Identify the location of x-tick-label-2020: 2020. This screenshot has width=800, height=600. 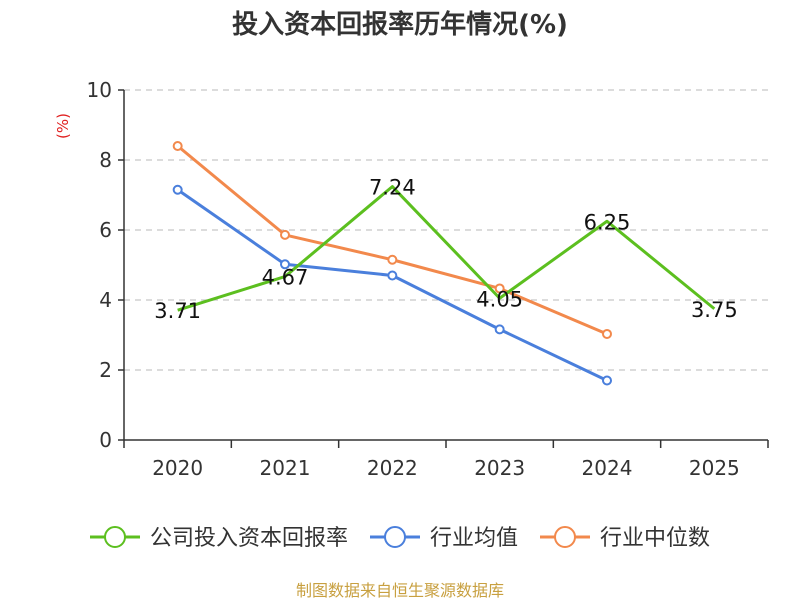
(177, 468).